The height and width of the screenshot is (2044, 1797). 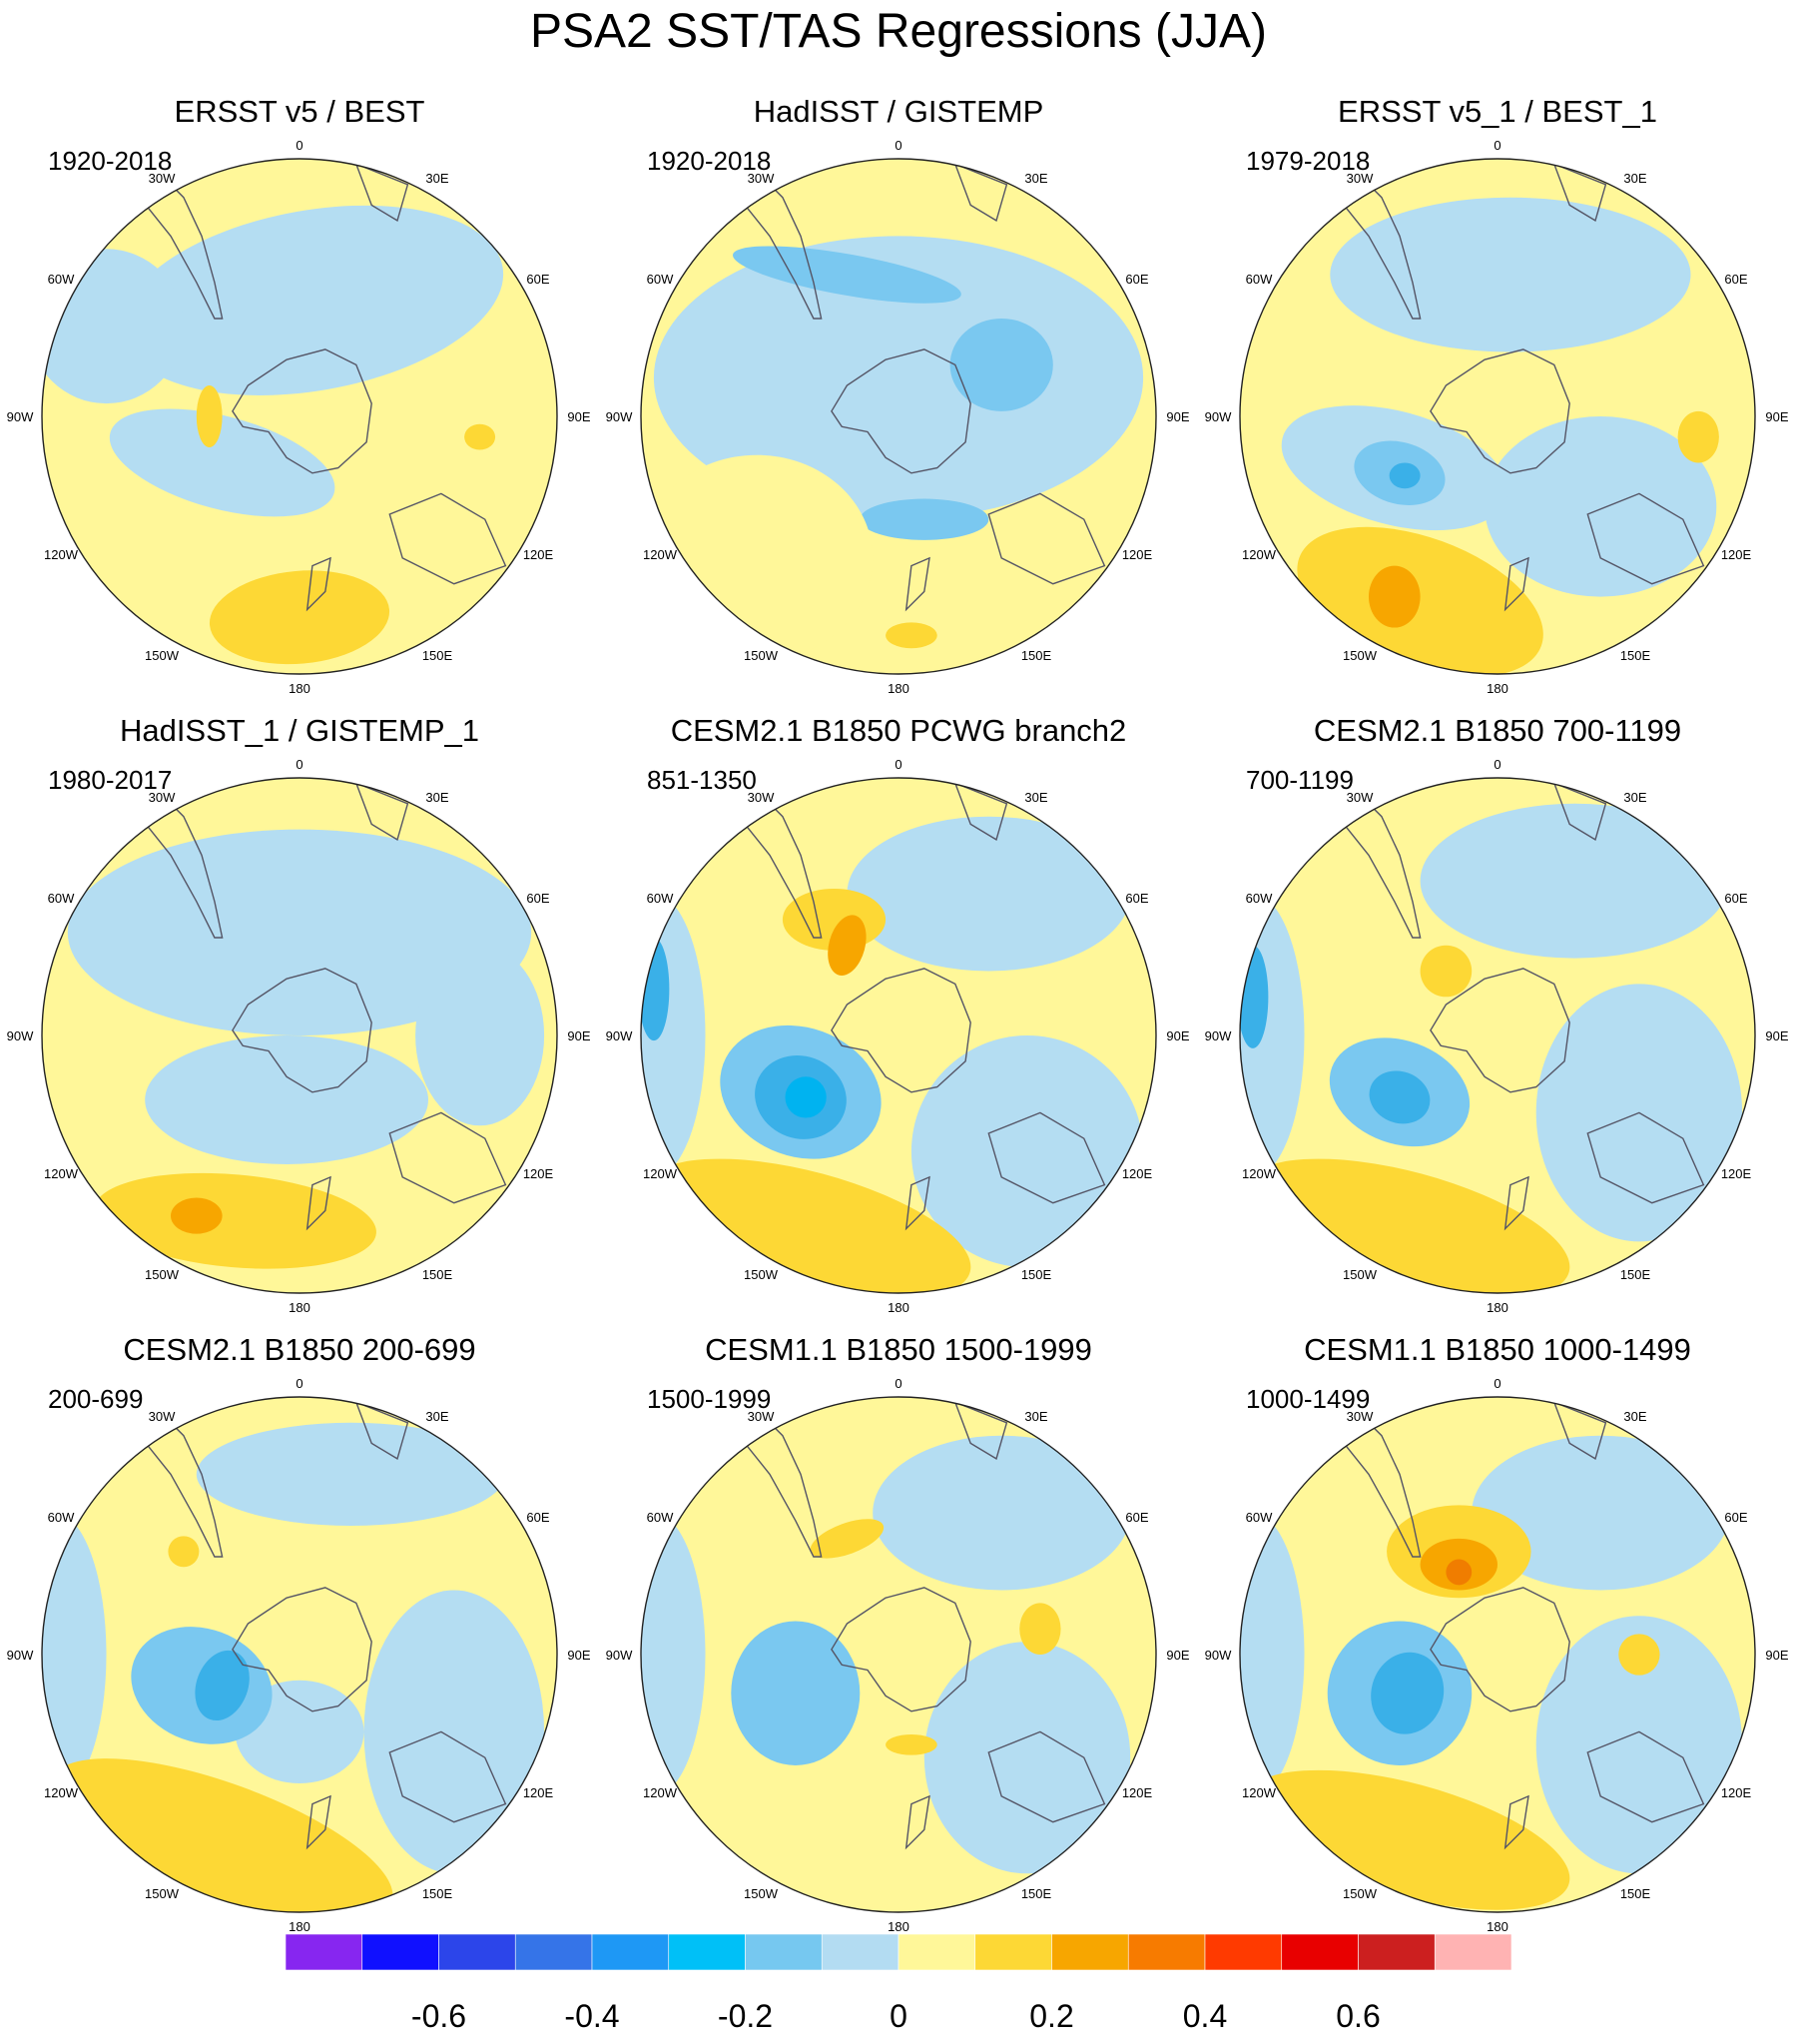 I want to click on panel-period: 700-1199, so click(x=1300, y=780).